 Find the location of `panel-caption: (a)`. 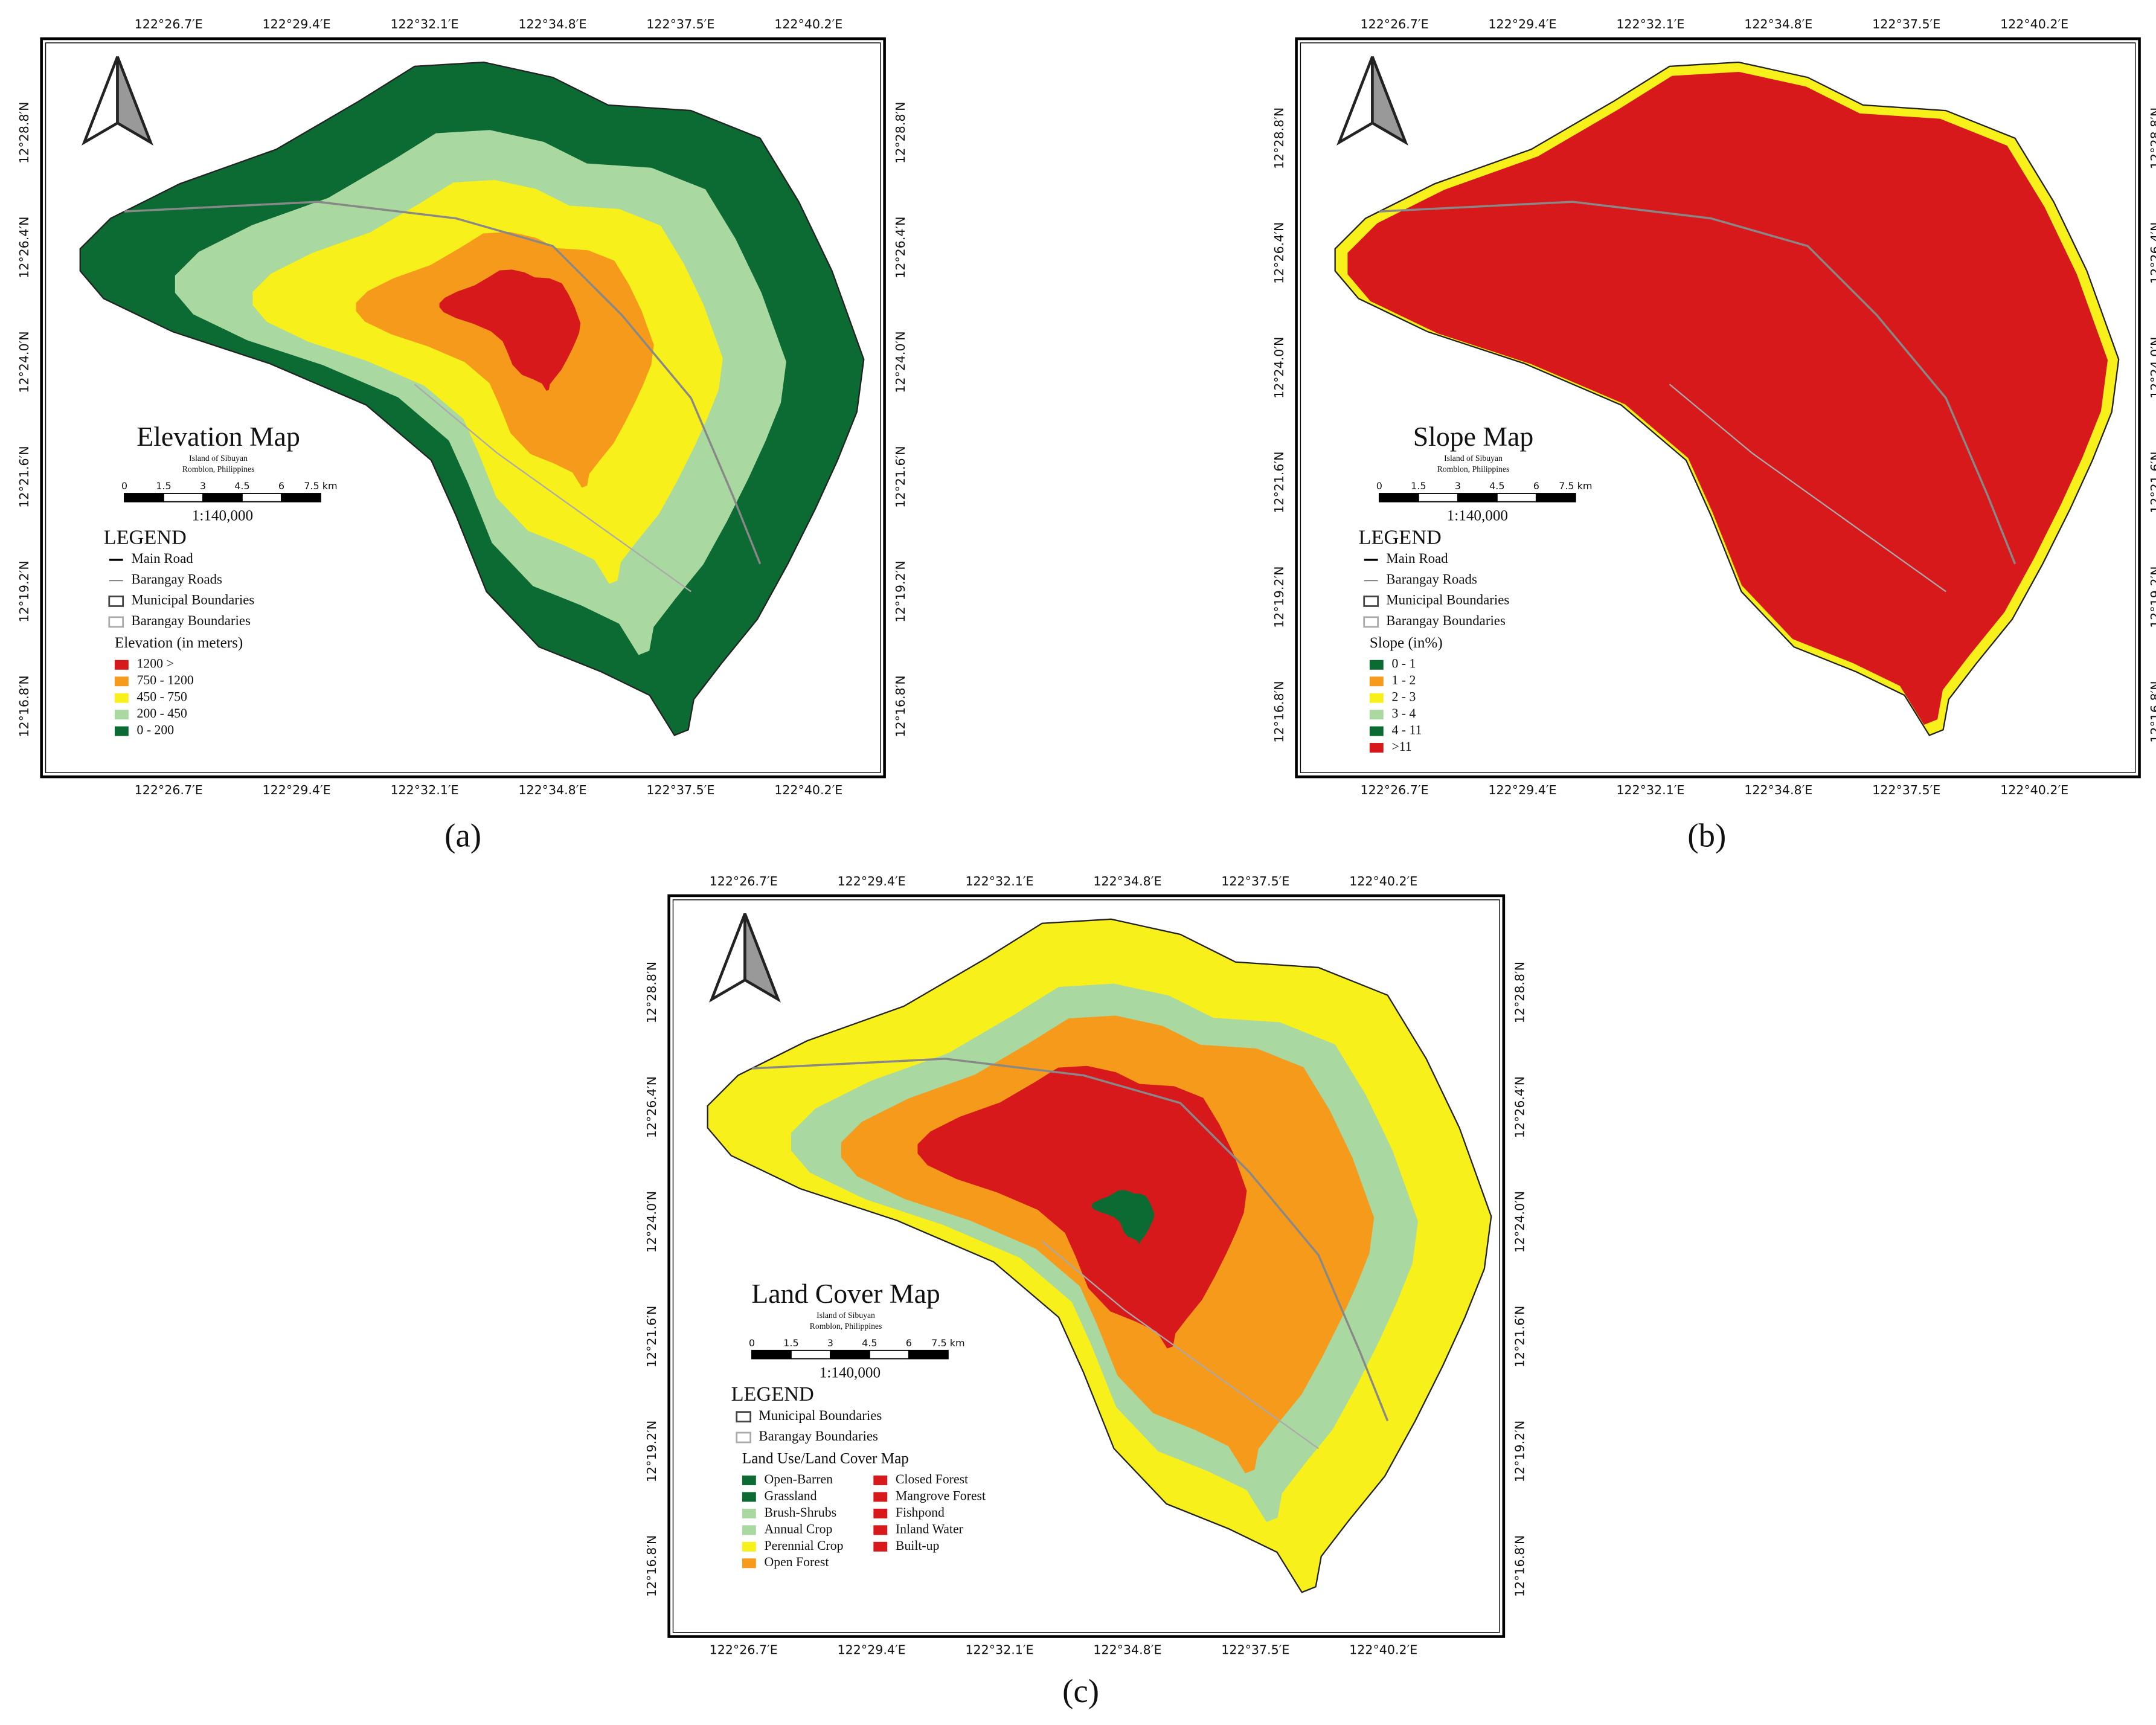

panel-caption: (a) is located at coordinates (462, 835).